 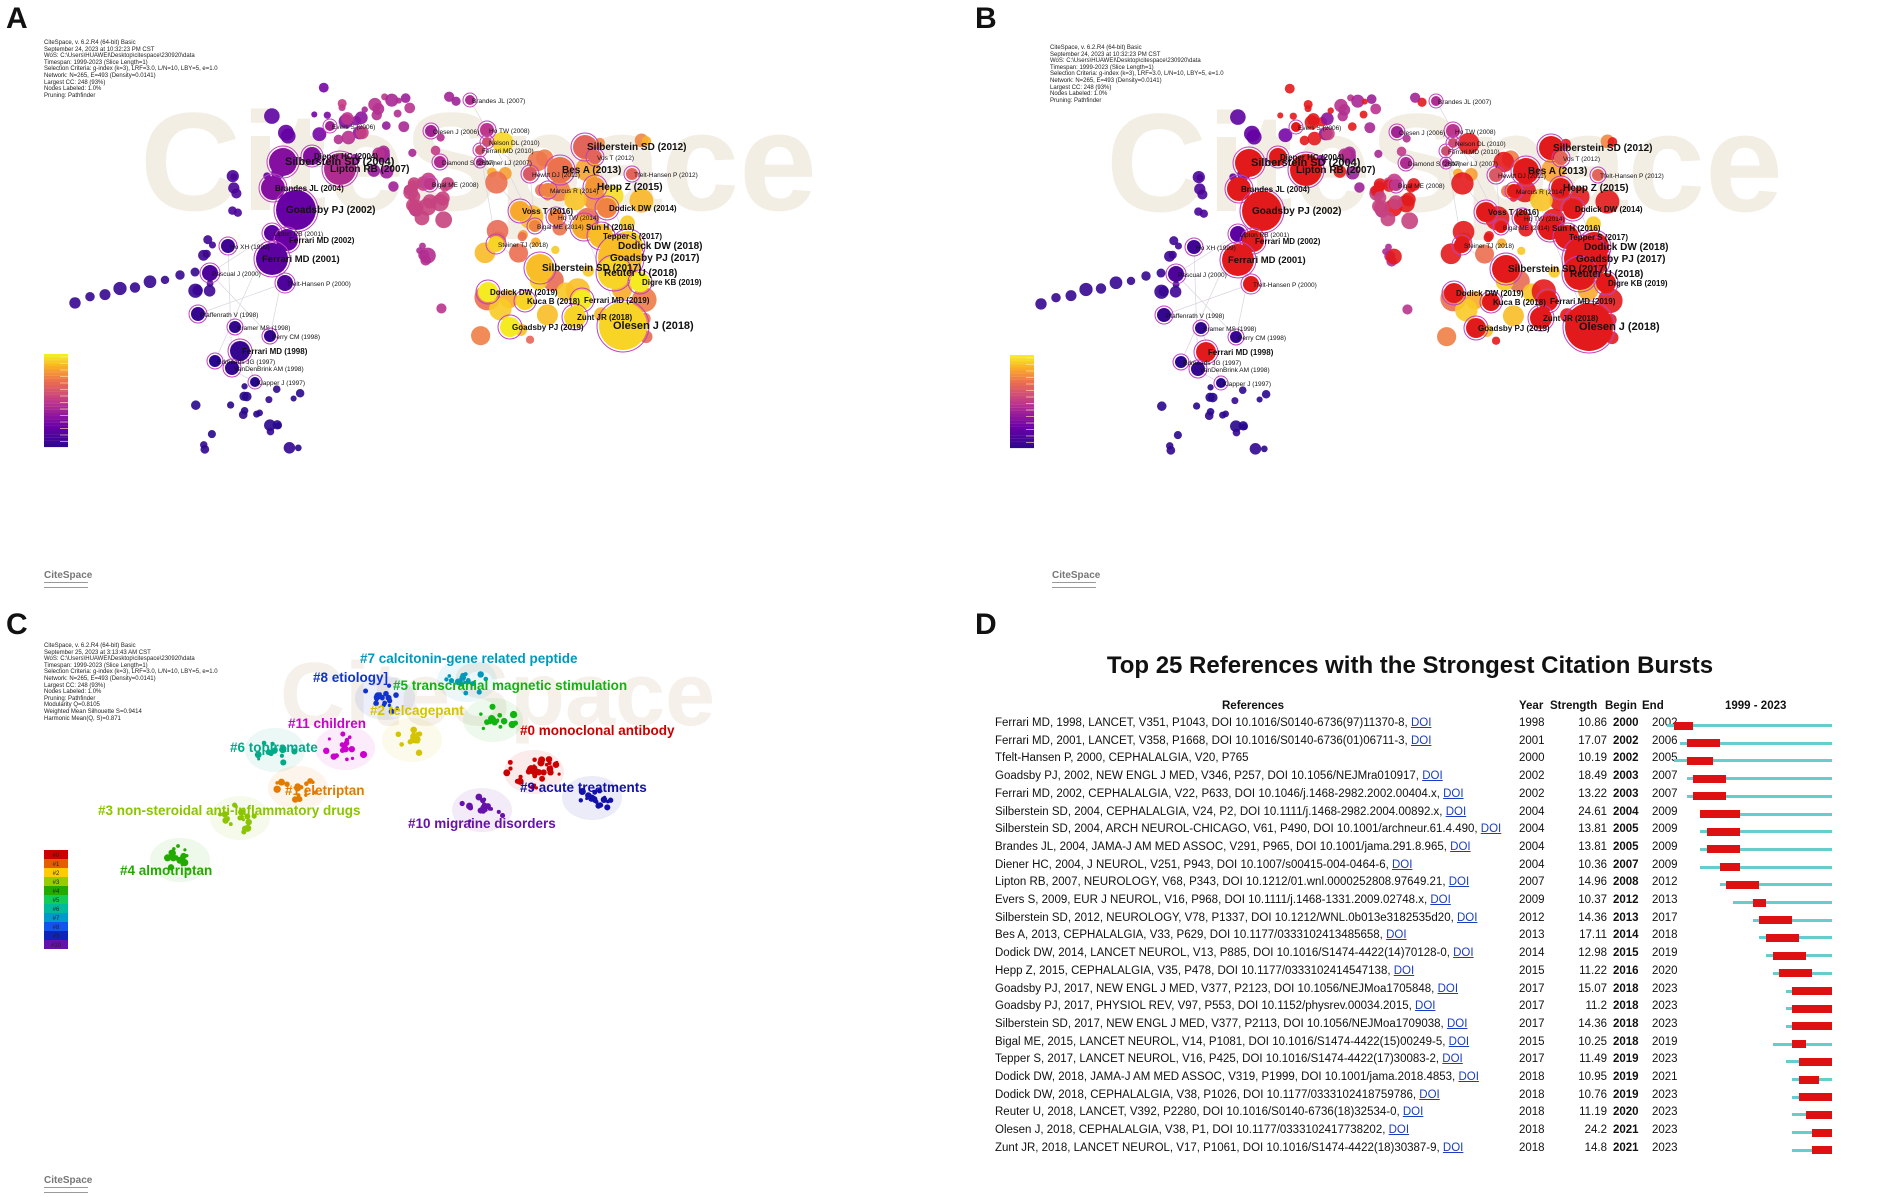 What do you see at coordinates (535, 226) in the screenshot?
I see `node-bigal-me-2014-` at bounding box center [535, 226].